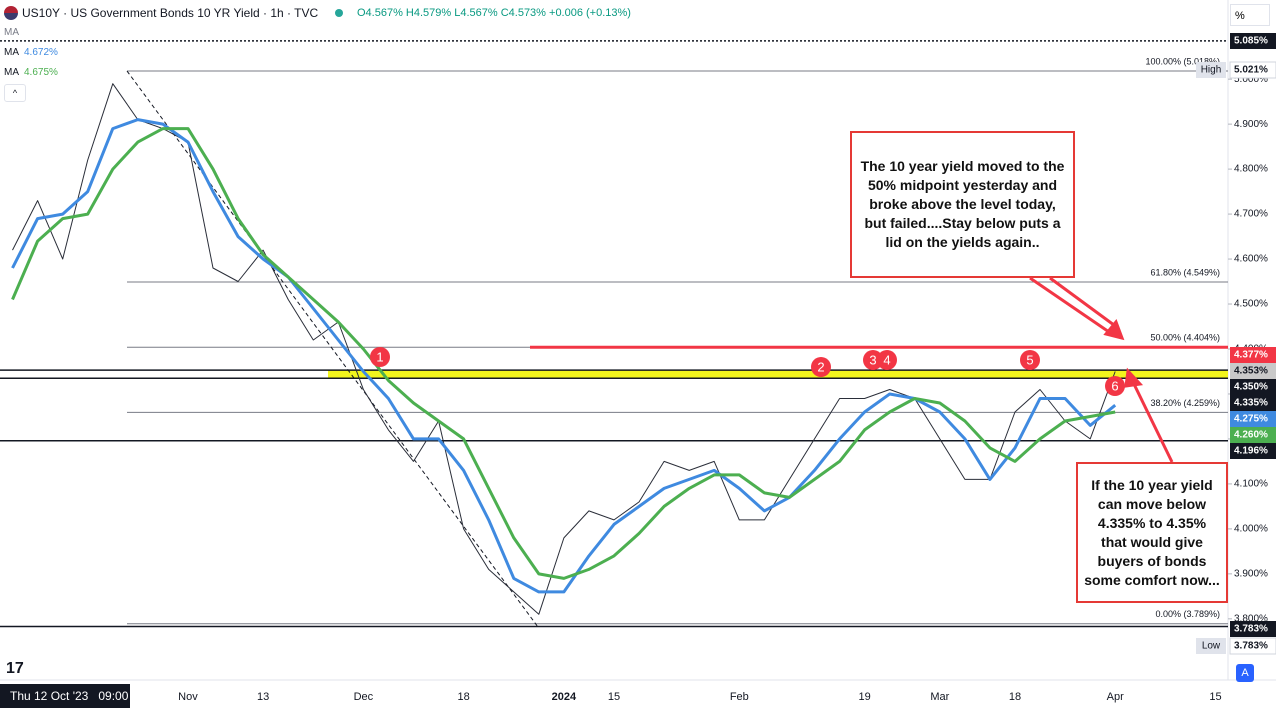  Describe the element at coordinates (564, 697) in the screenshot. I see `x-tick-label: 2024` at that location.